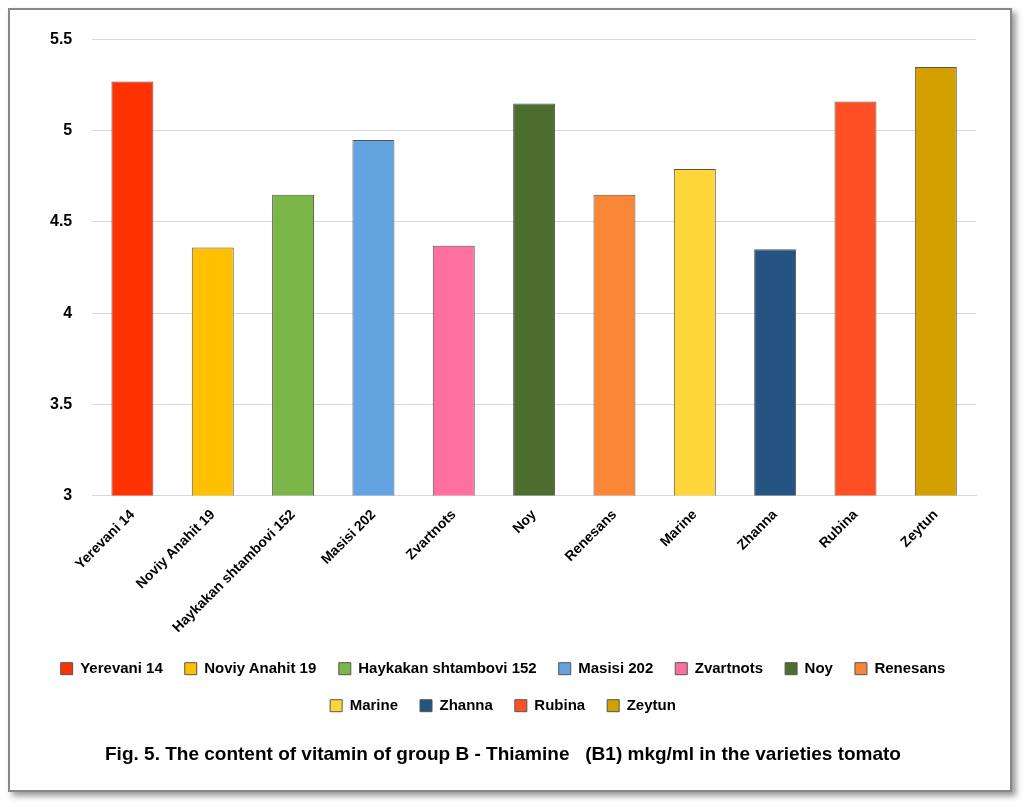  I want to click on legend-label: Rubina, so click(560, 704).